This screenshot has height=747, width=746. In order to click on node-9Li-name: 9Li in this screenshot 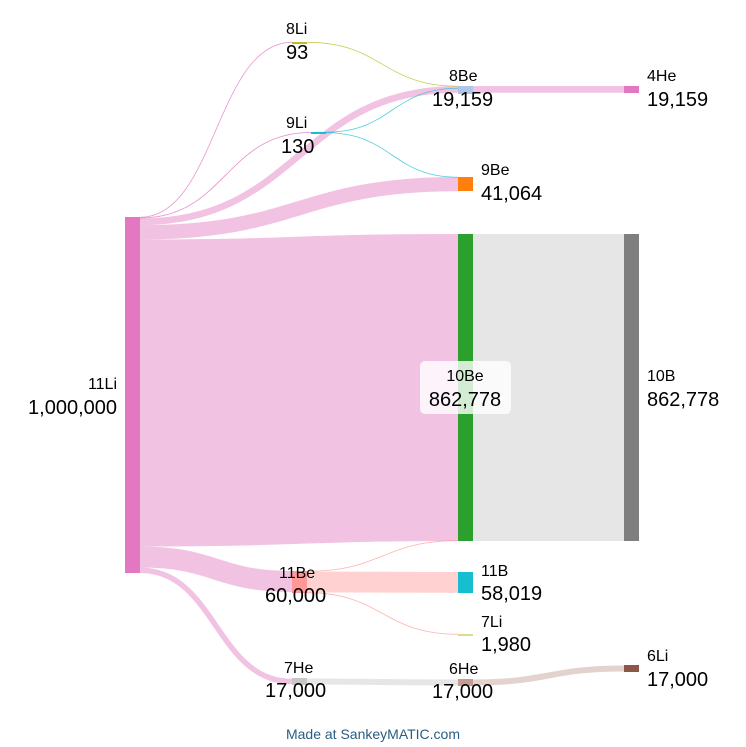, I will do `click(296, 123)`.